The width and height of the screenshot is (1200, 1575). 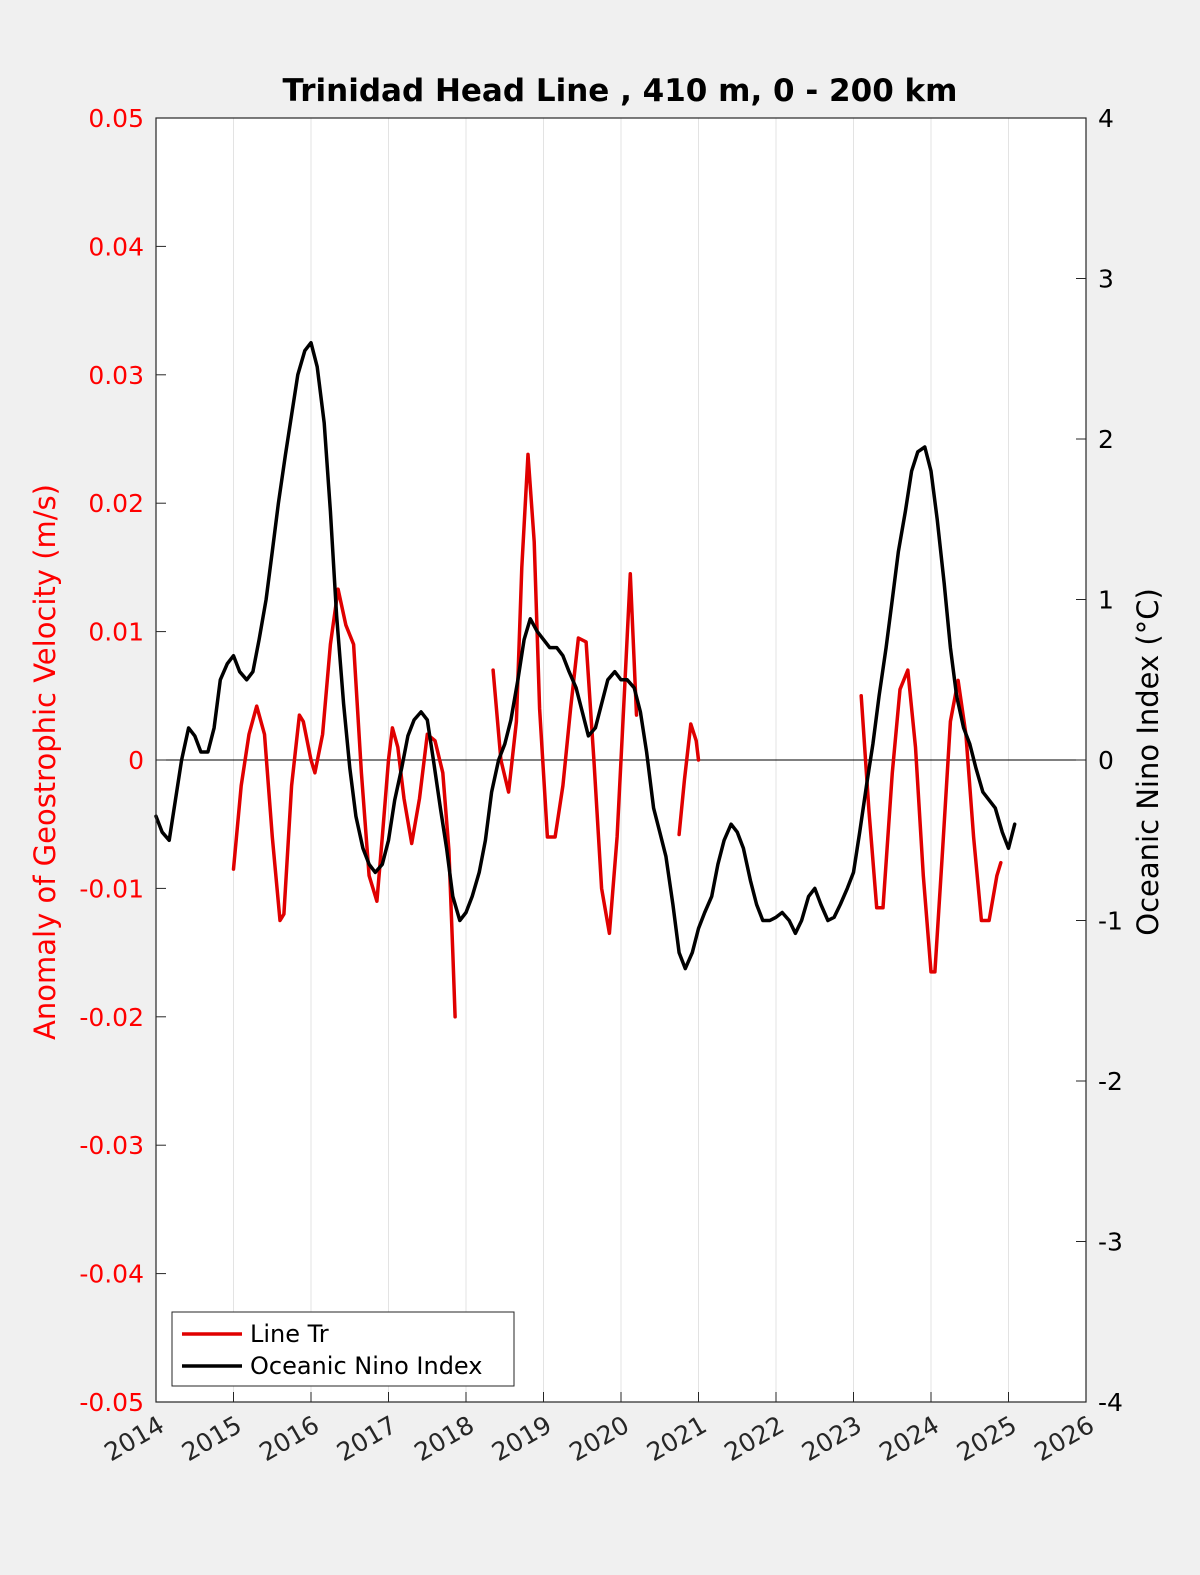 I want to click on x-tick-label: 2021, so click(x=677, y=1438).